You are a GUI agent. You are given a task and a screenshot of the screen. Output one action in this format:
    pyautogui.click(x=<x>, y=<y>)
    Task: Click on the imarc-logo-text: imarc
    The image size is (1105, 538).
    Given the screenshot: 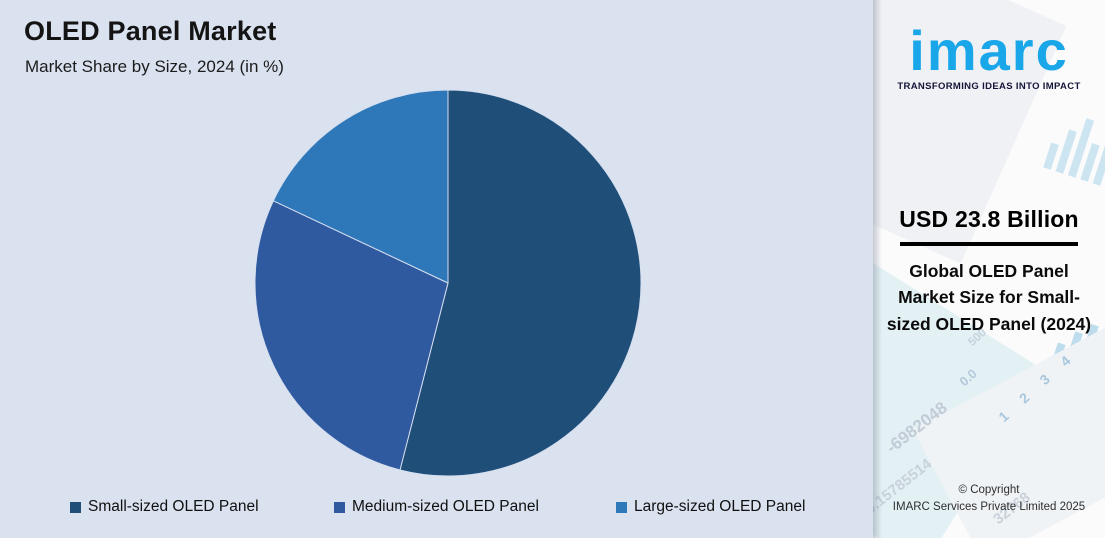 What is the action you would take?
    pyautogui.click(x=989, y=50)
    